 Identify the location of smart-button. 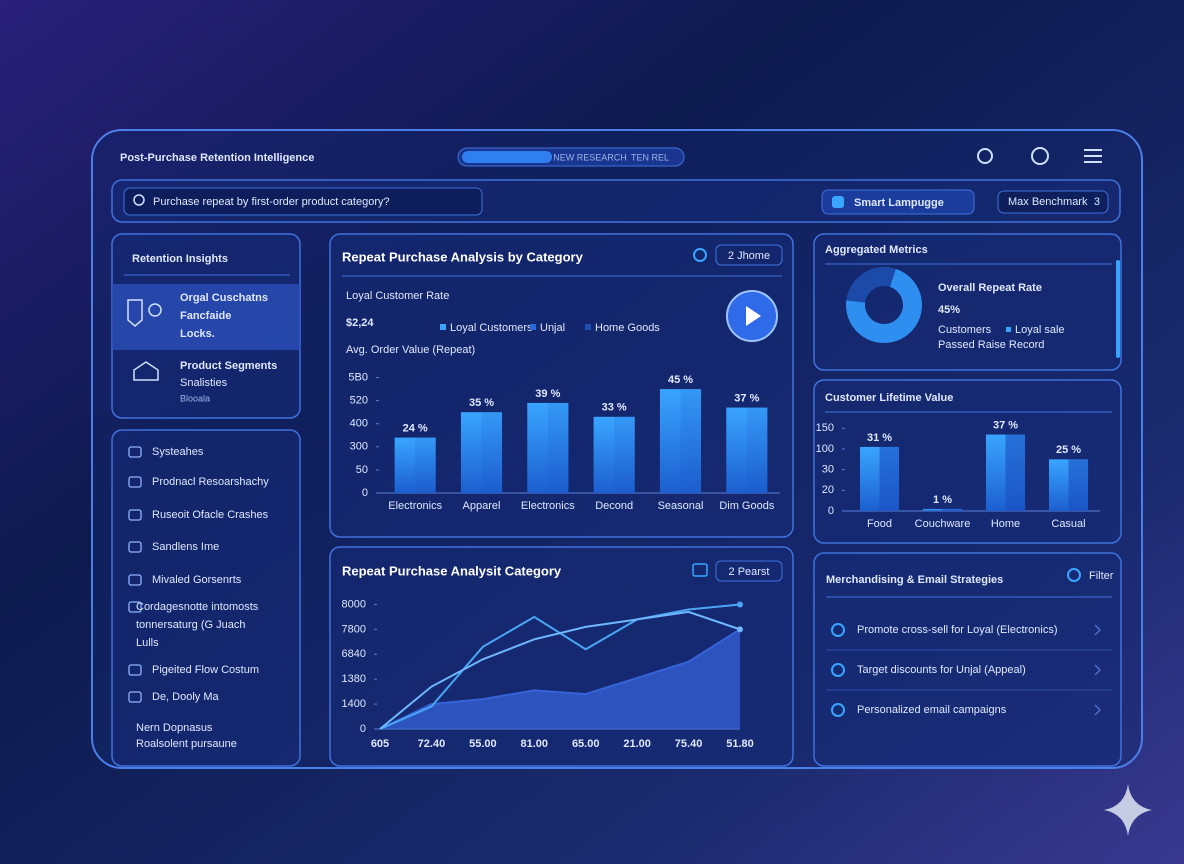
(898, 202).